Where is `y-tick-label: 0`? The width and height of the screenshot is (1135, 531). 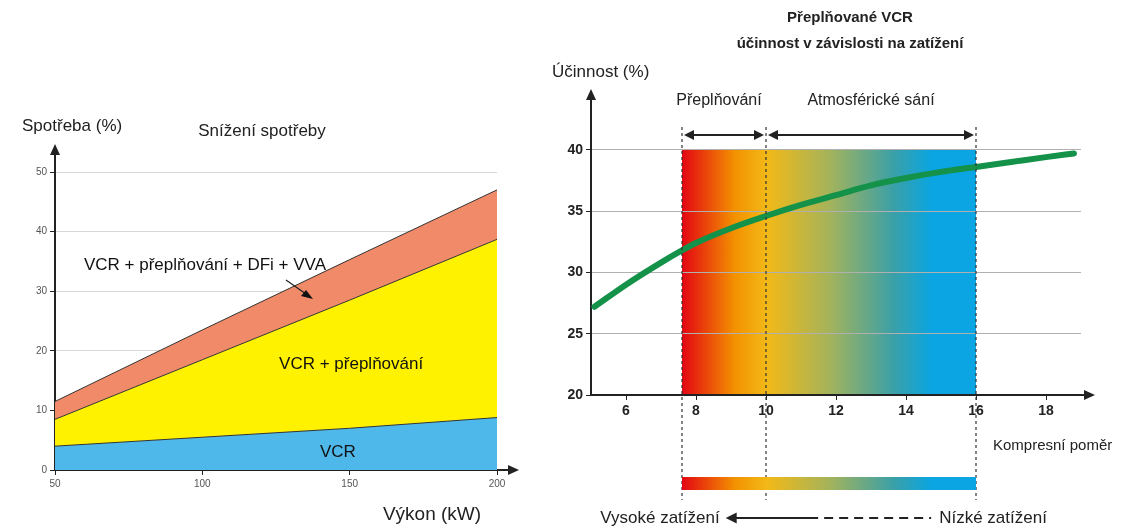
y-tick-label: 0 is located at coordinates (44, 469).